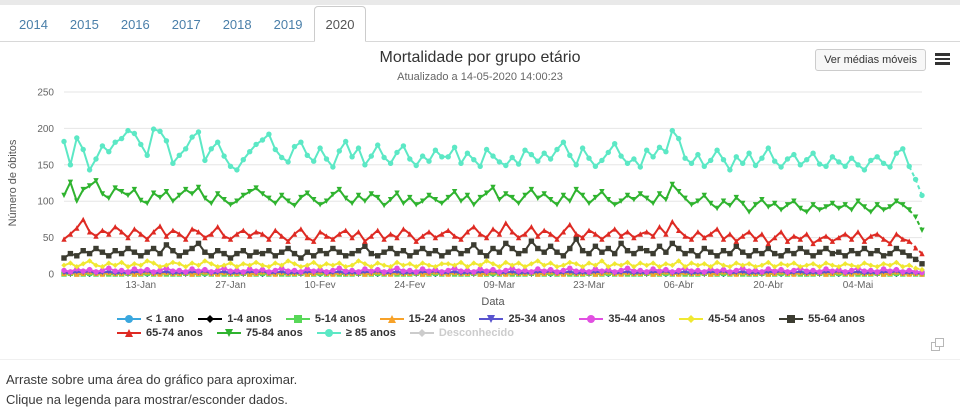 The height and width of the screenshot is (413, 960). Describe the element at coordinates (500, 285) in the screenshot. I see `svg-text: 09-Mar` at that location.